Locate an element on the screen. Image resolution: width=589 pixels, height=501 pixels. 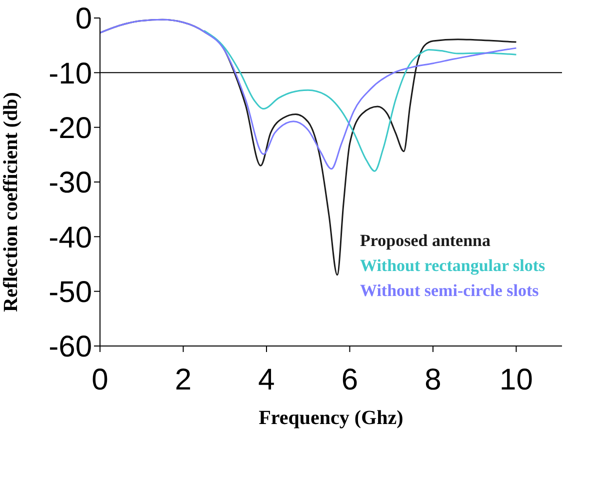
y-tick-label: 0 is located at coordinates (83, 19).